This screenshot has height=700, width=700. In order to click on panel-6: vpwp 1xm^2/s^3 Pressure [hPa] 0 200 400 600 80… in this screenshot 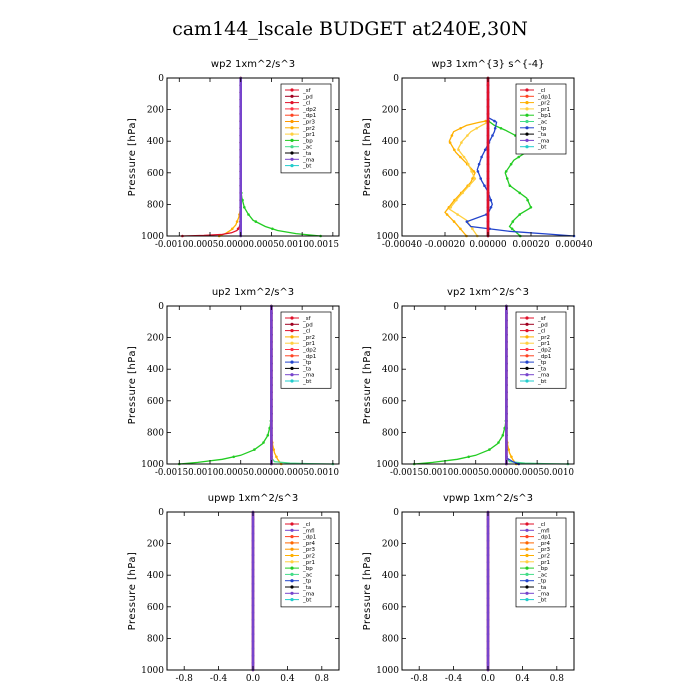, I will do `click(468, 588)`.